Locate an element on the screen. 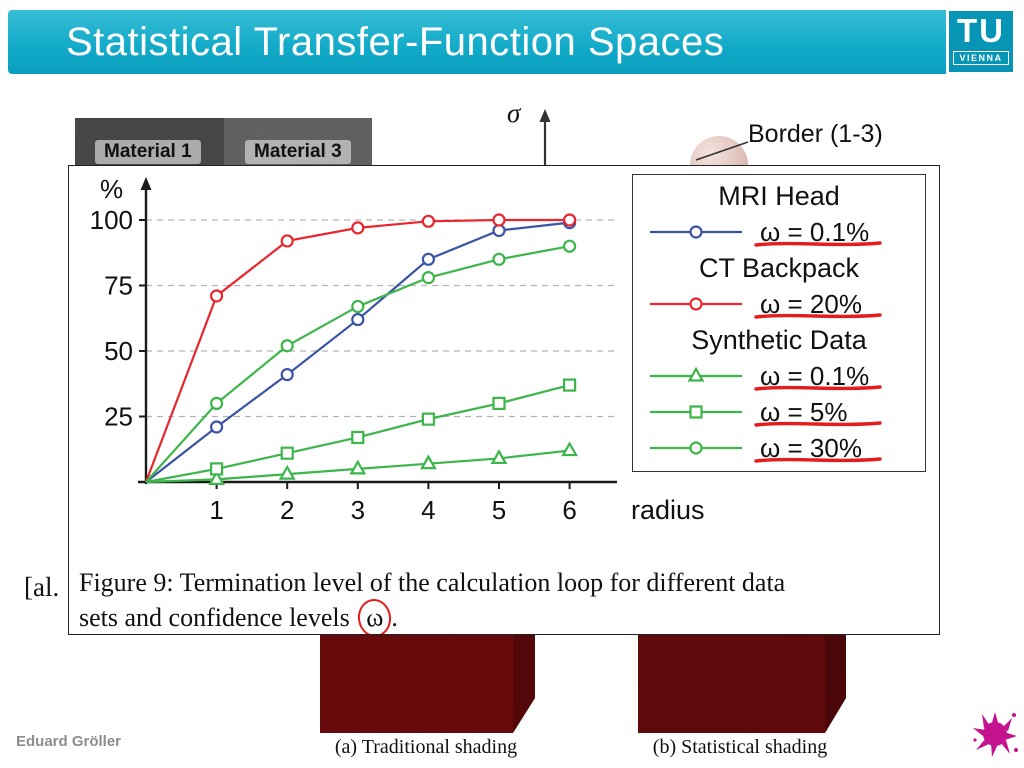 The image size is (1024, 768). legend-group-title: CT Backpack is located at coordinates (779, 268).